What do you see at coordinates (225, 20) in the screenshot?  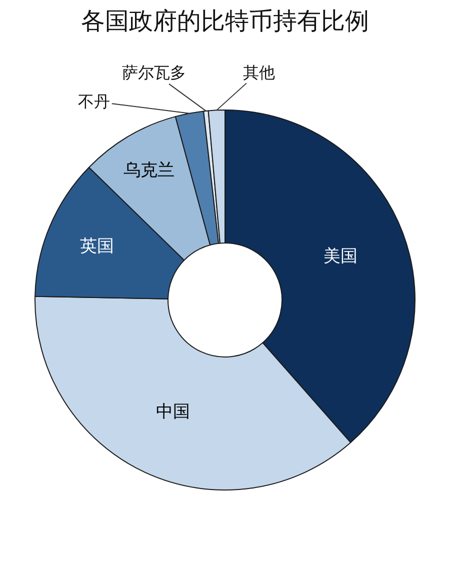 I see `chart-title: 各国政府的比特币持有比例` at bounding box center [225, 20].